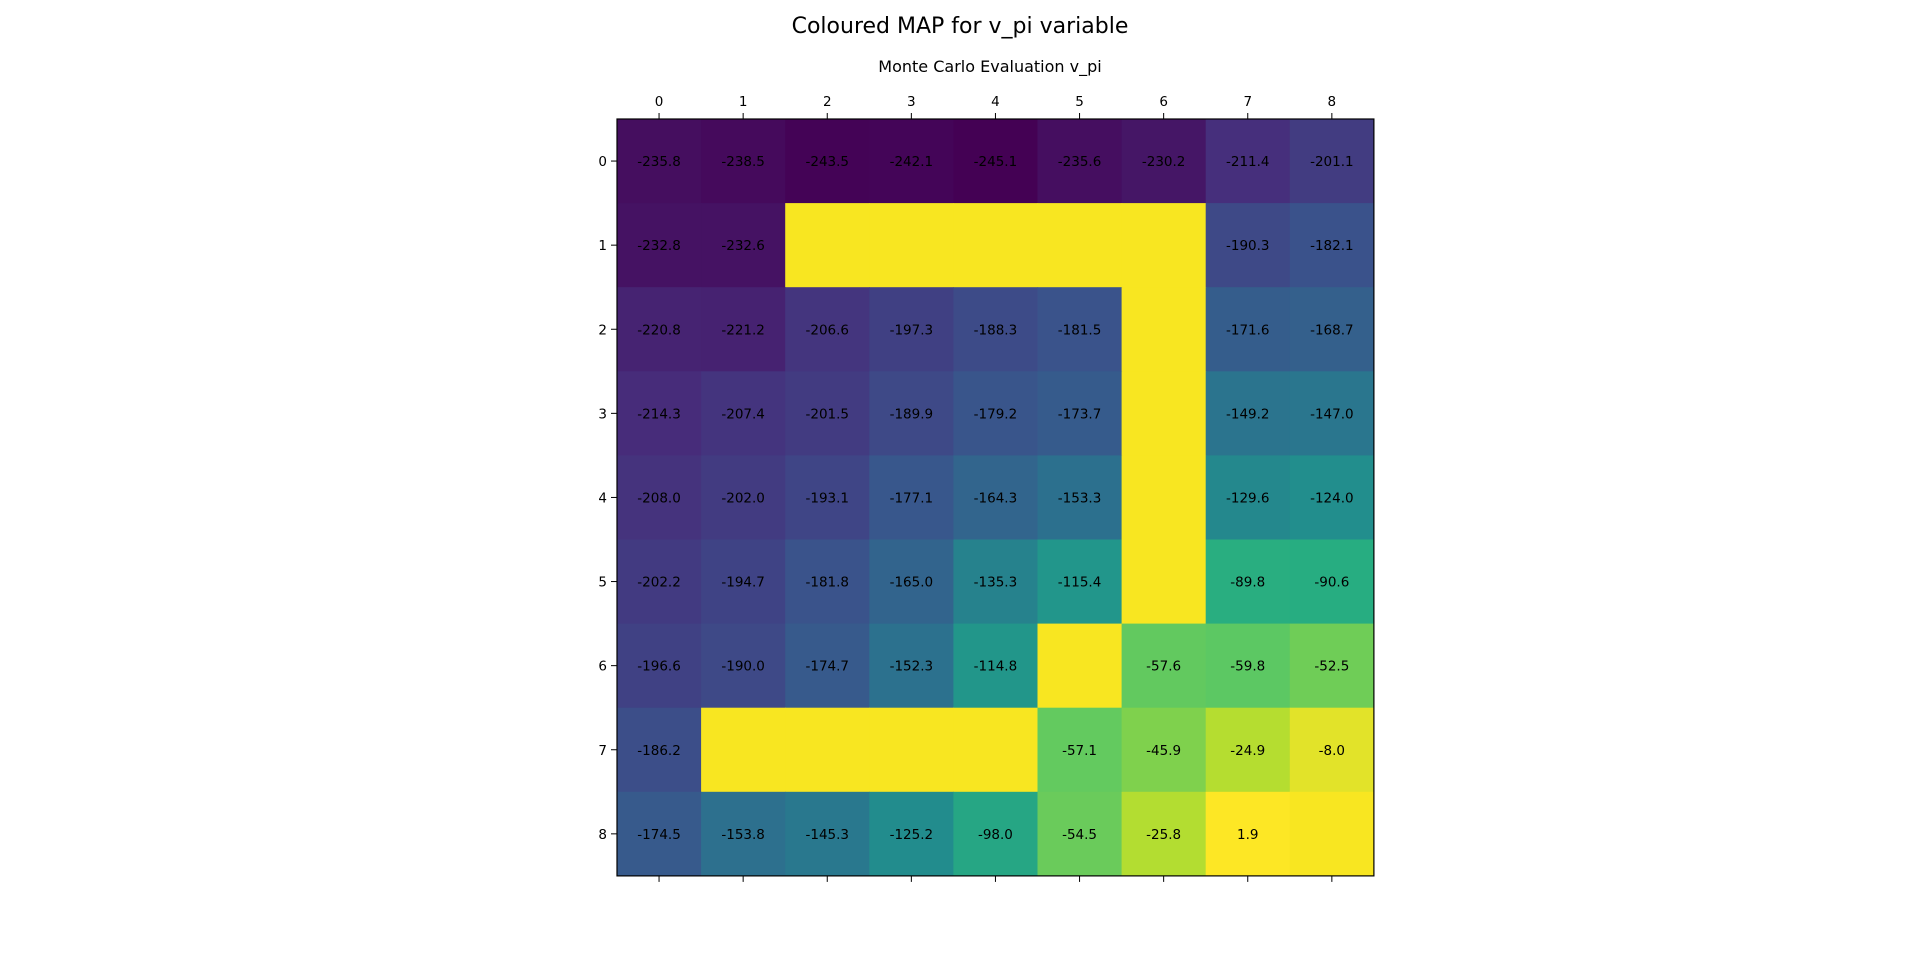 This screenshot has width=1920, height=977. I want to click on cell-value-label: -179.2, so click(996, 414).